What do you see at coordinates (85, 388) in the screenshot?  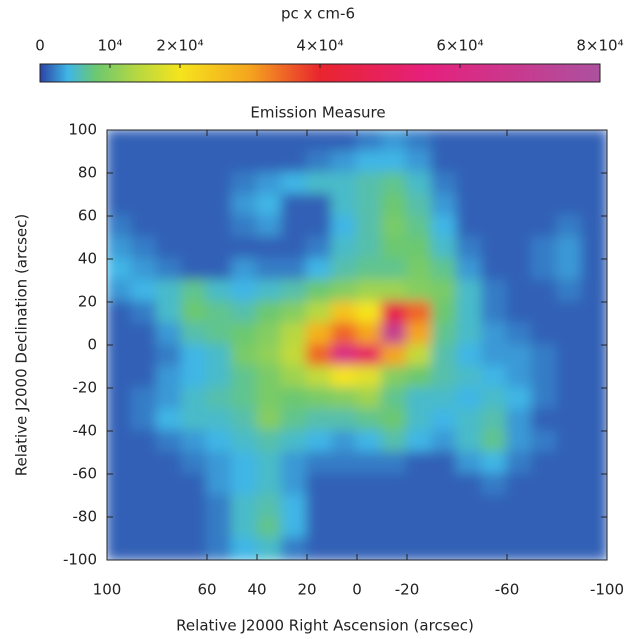 I see `y-tick-label: -20` at bounding box center [85, 388].